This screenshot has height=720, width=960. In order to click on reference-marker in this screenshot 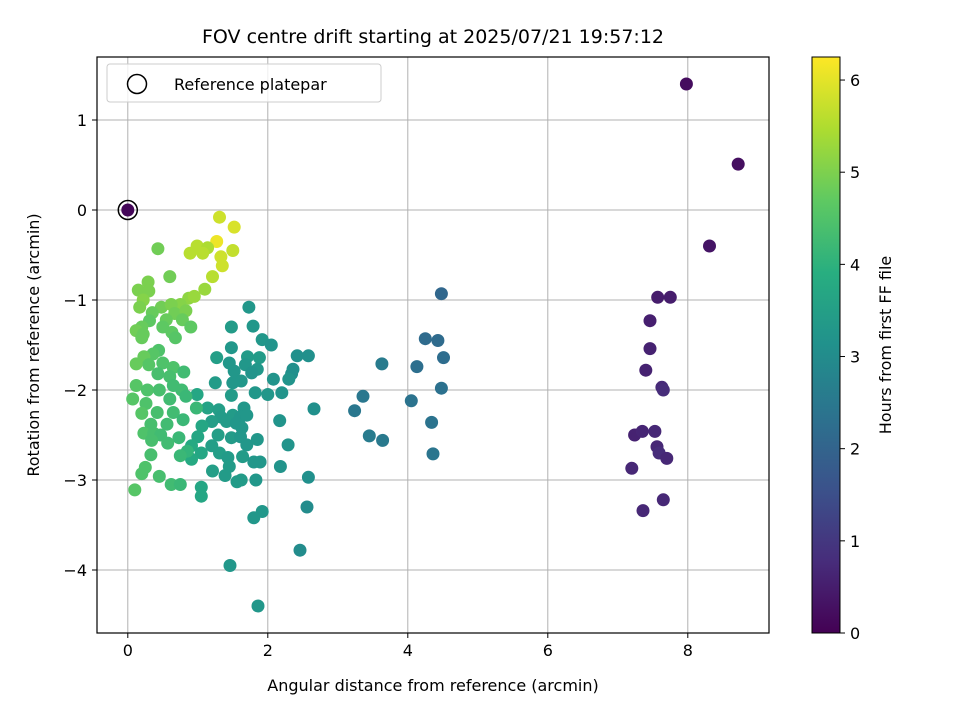, I will do `click(128, 210)`.